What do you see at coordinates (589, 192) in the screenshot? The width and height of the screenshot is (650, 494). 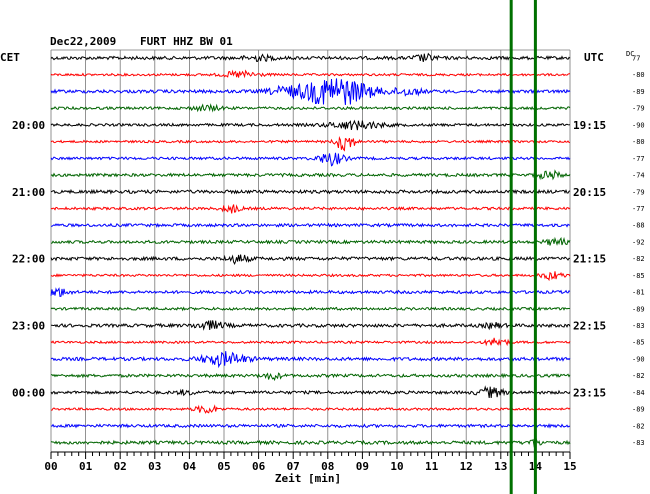 I see `right-time-label: 20:15` at bounding box center [589, 192].